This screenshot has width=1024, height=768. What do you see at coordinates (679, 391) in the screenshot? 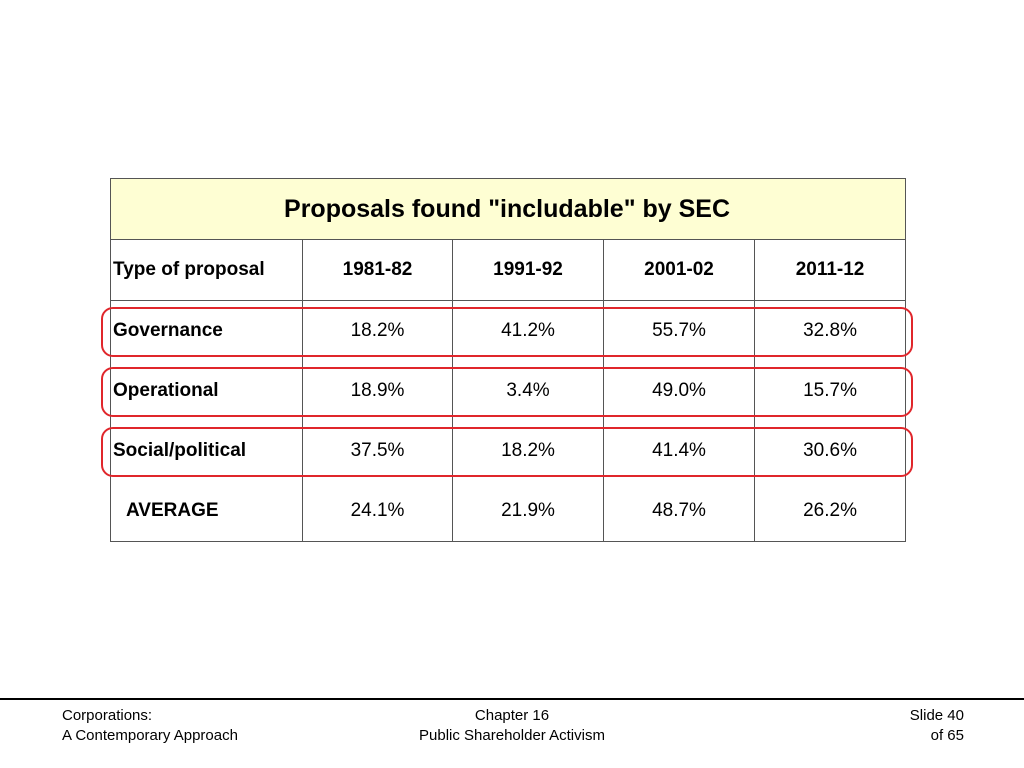
I see `table-cell: 49.0%` at bounding box center [679, 391].